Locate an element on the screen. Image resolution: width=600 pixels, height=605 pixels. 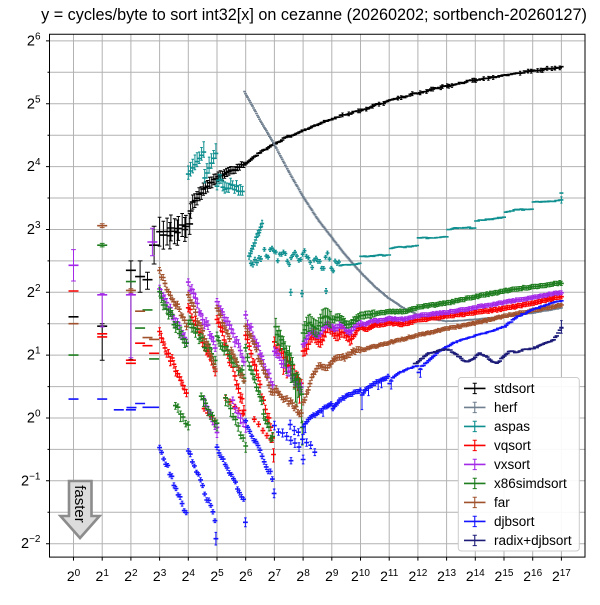
svg-text: x86simdsort is located at coordinates (530, 483).